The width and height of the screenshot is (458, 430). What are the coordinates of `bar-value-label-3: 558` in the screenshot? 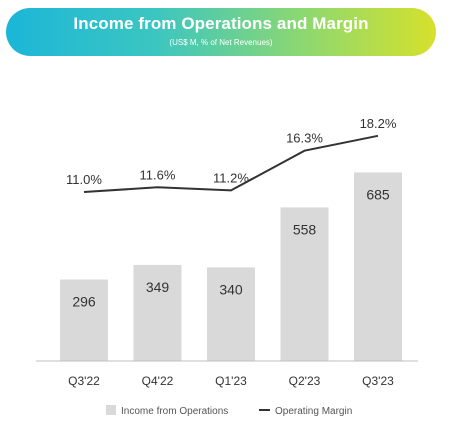 It's located at (305, 229).